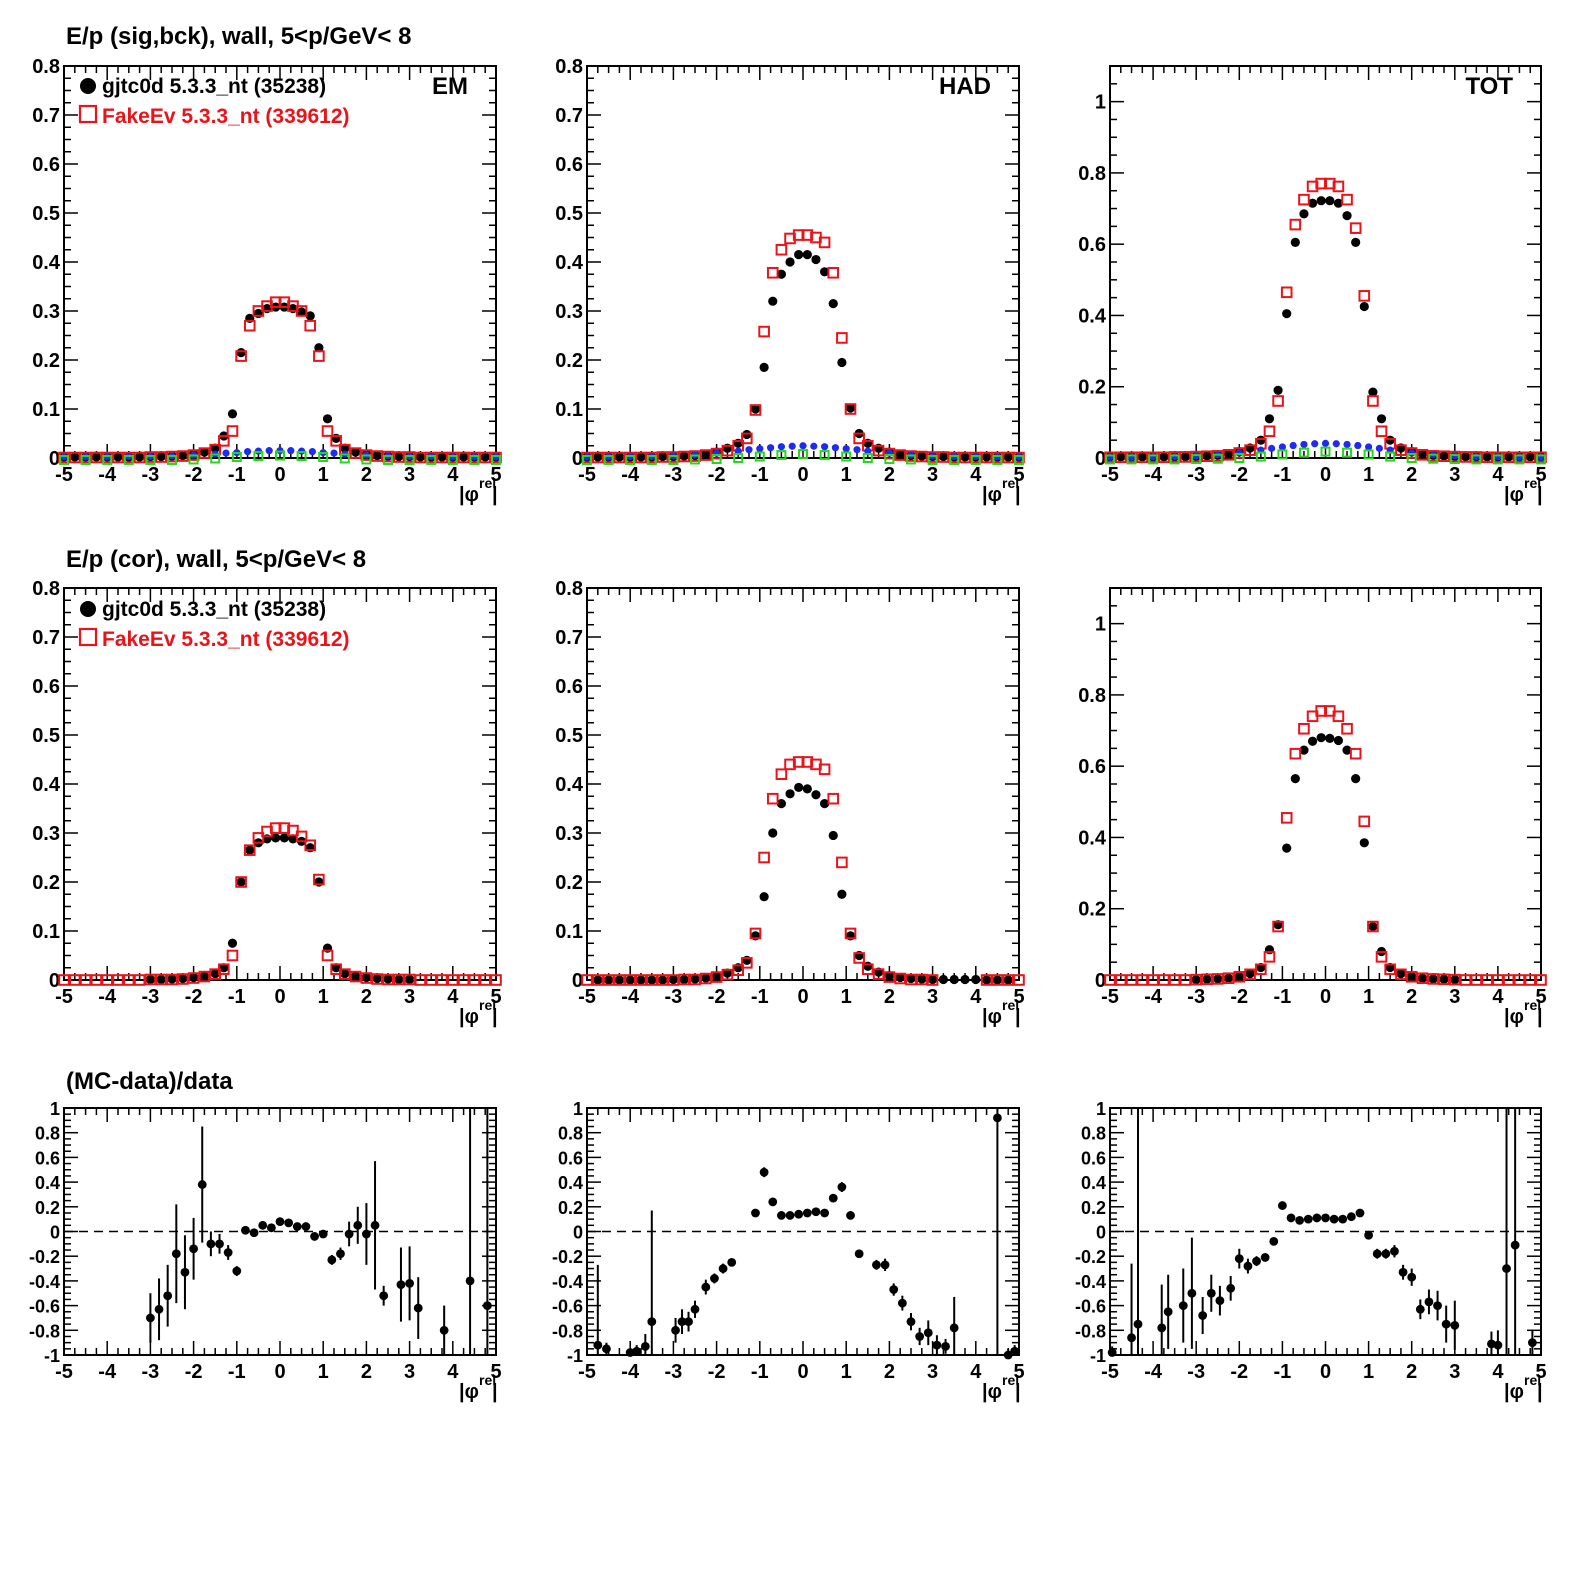 This screenshot has height=1575, width=1575. Describe the element at coordinates (46, 638) in the screenshot. I see `y-tick-label: 0.7` at that location.